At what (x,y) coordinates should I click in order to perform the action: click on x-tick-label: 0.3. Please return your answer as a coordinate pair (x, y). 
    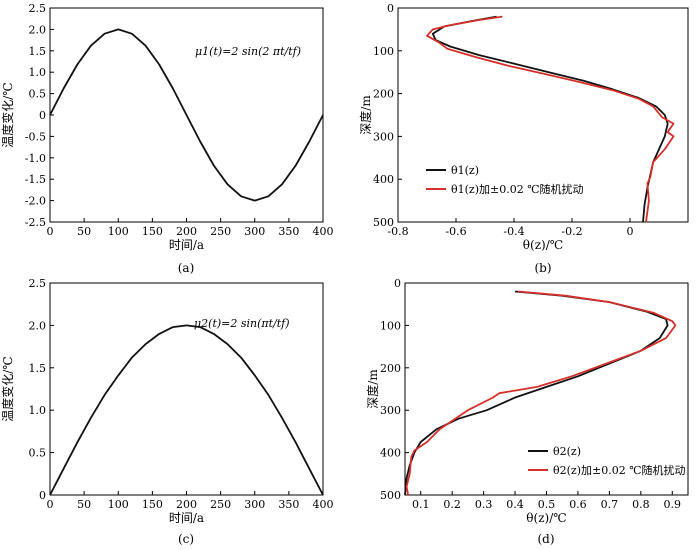
    Looking at the image, I should click on (484, 504).